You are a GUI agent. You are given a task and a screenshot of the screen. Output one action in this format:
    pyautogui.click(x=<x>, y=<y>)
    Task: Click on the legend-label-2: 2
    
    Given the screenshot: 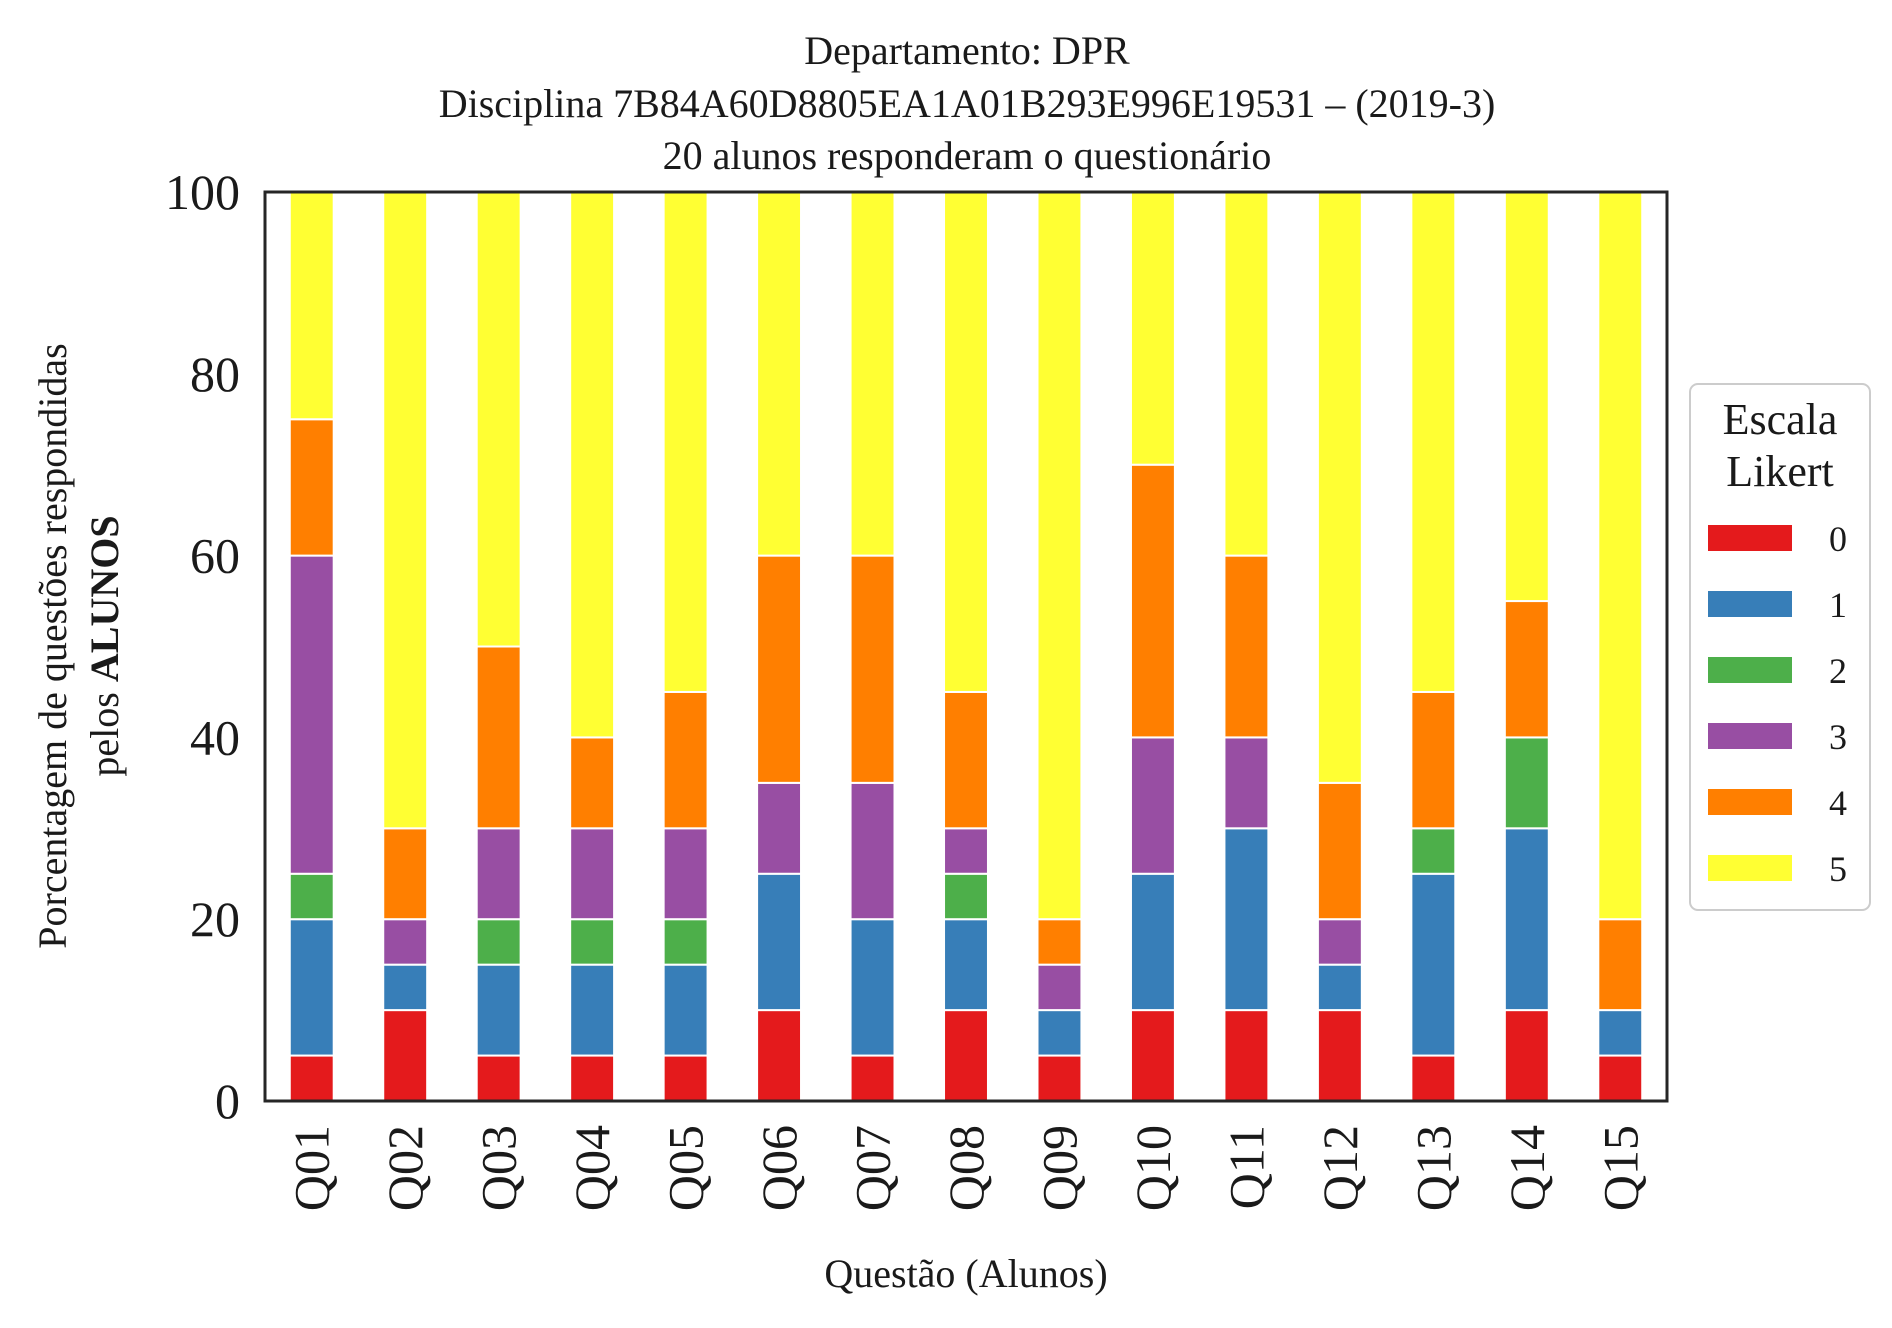 What is the action you would take?
    pyautogui.click(x=1838, y=671)
    